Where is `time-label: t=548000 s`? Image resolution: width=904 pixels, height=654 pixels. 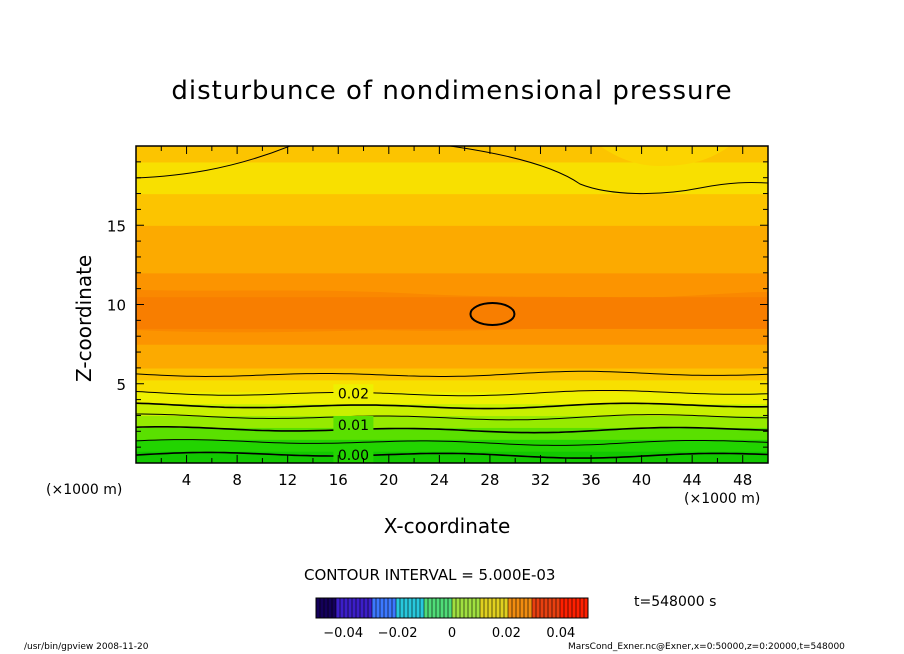
time-label: t=548000 s is located at coordinates (675, 602).